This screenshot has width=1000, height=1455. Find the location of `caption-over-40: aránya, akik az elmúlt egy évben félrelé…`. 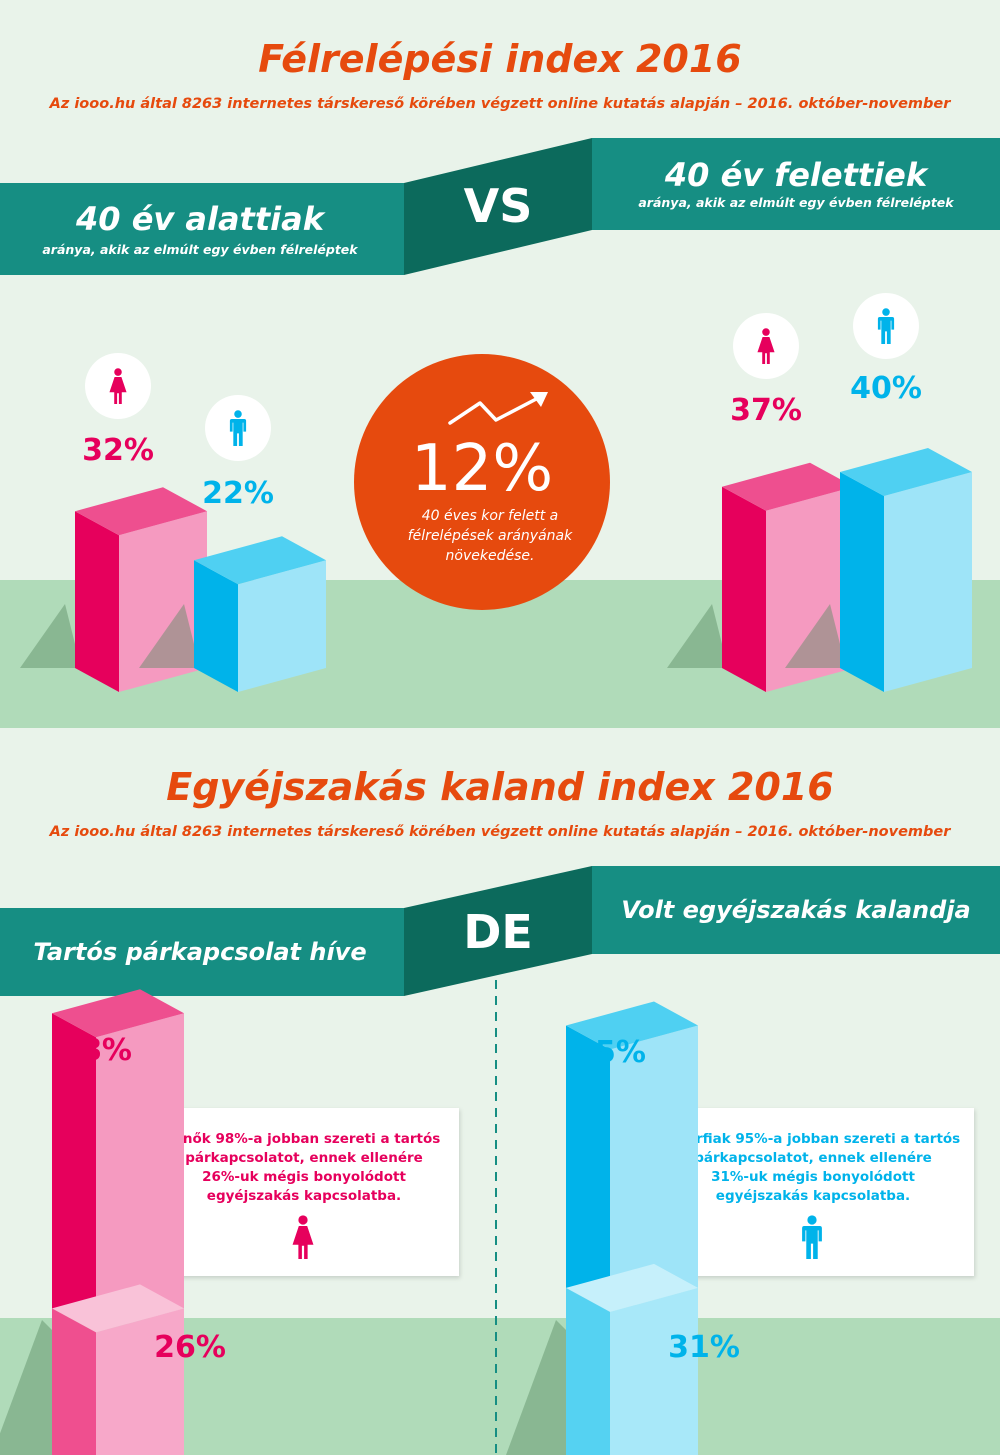

caption-over-40: aránya, akik az elmúlt egy évben félrelé… is located at coordinates (796, 202).